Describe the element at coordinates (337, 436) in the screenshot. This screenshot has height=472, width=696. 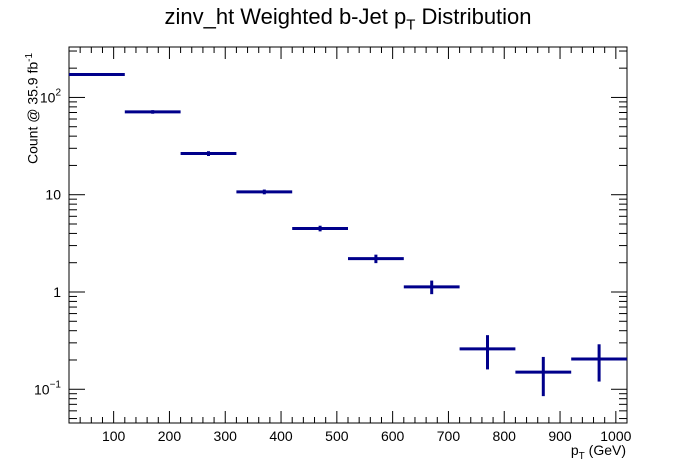
I see `x-tick-label: 500` at that location.